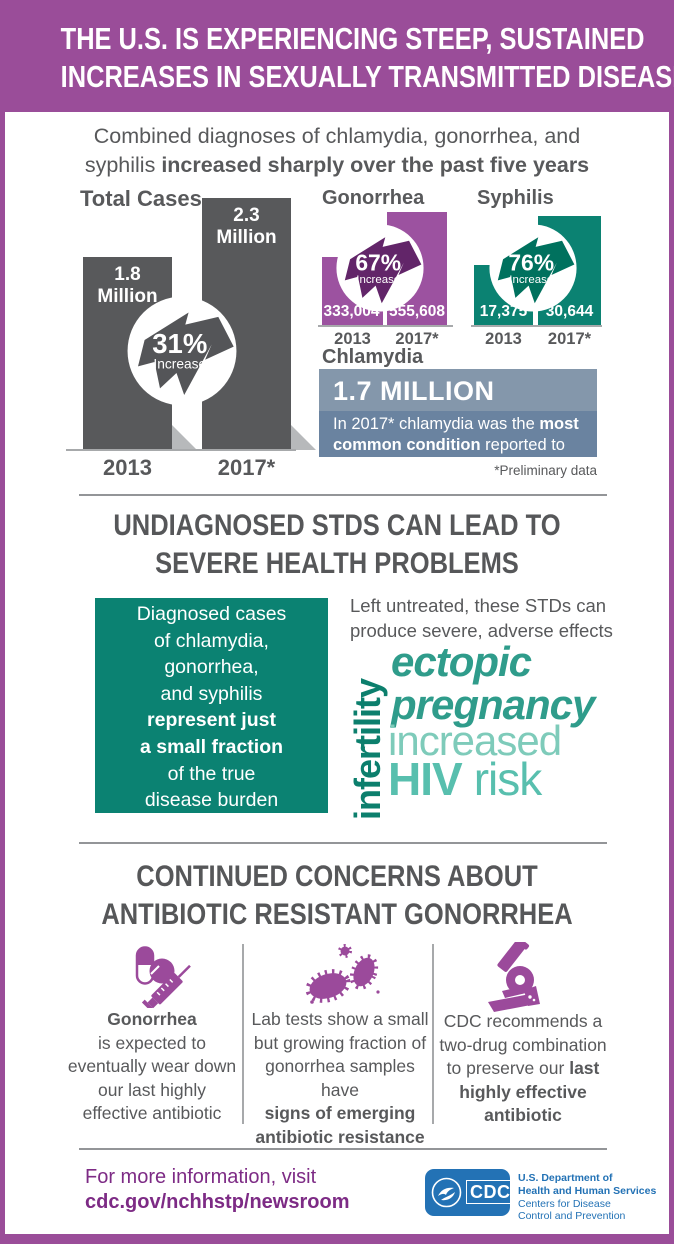  I want to click on burden-line: of chlamydia,, so click(211, 640).